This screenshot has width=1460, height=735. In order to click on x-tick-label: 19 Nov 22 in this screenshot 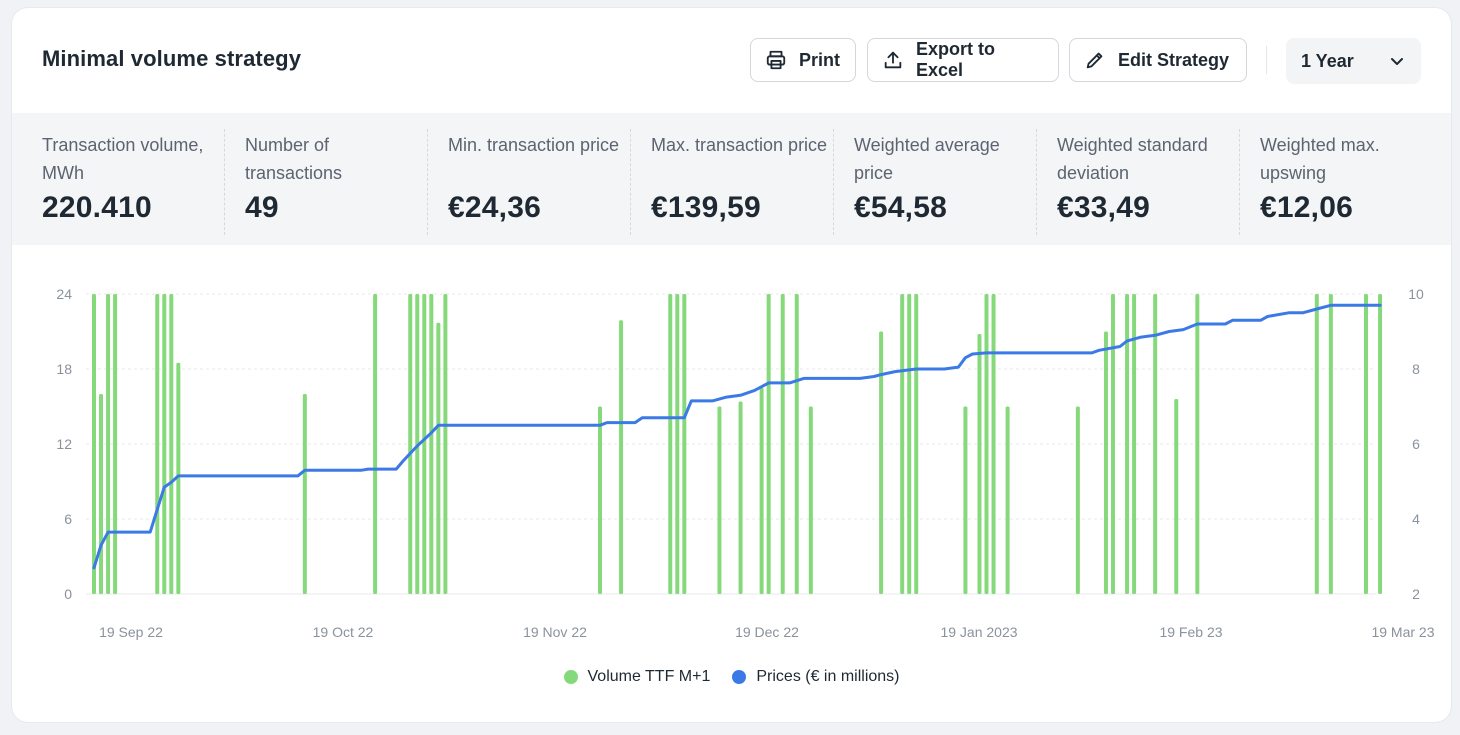, I will do `click(555, 632)`.